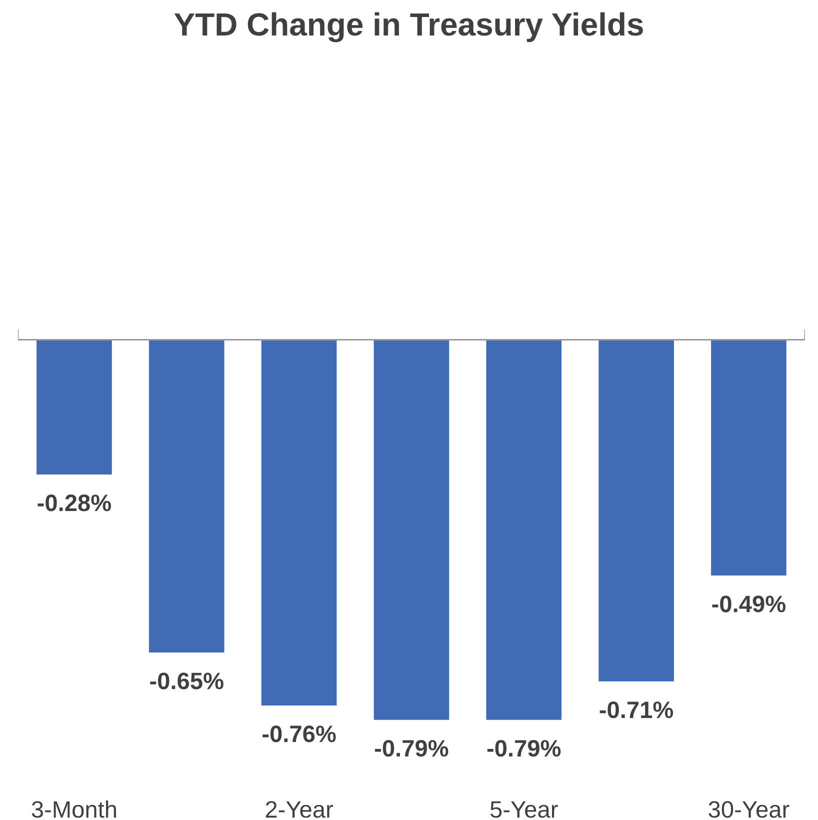 The height and width of the screenshot is (820, 818). Describe the element at coordinates (524, 809) in the screenshot. I see `x-tick-label: 5-Year` at that location.